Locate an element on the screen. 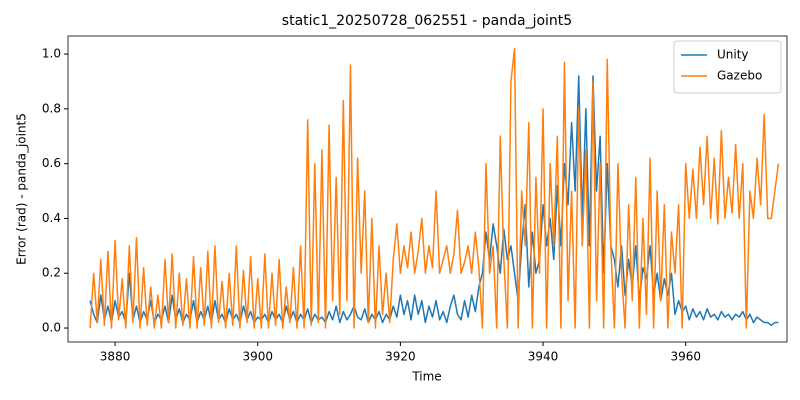 The image size is (800, 400). x-tick-label: 3880 is located at coordinates (115, 357).